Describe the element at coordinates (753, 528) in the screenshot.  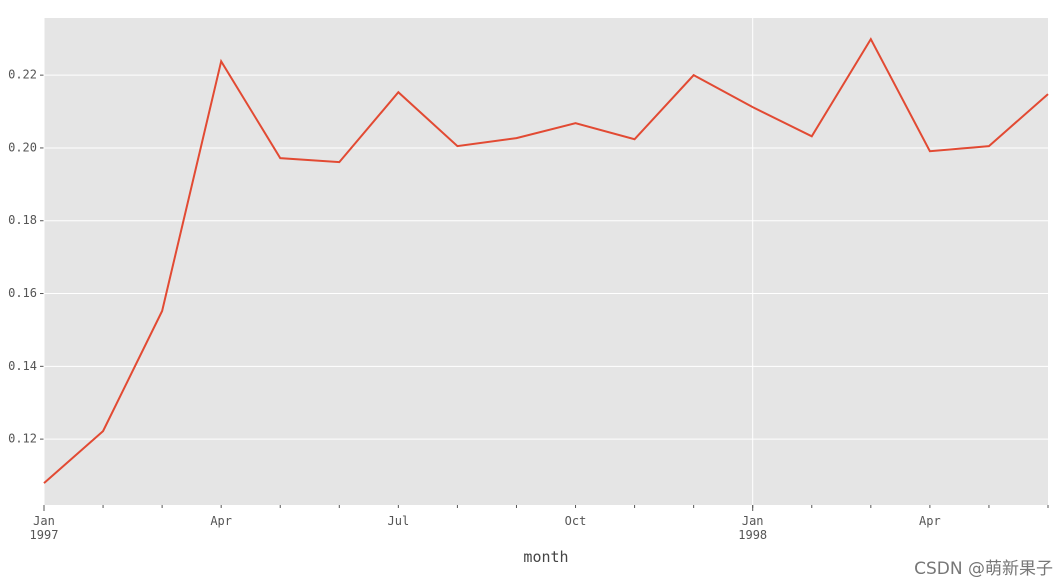
I see `x-tick-label: Jan 1998` at that location.